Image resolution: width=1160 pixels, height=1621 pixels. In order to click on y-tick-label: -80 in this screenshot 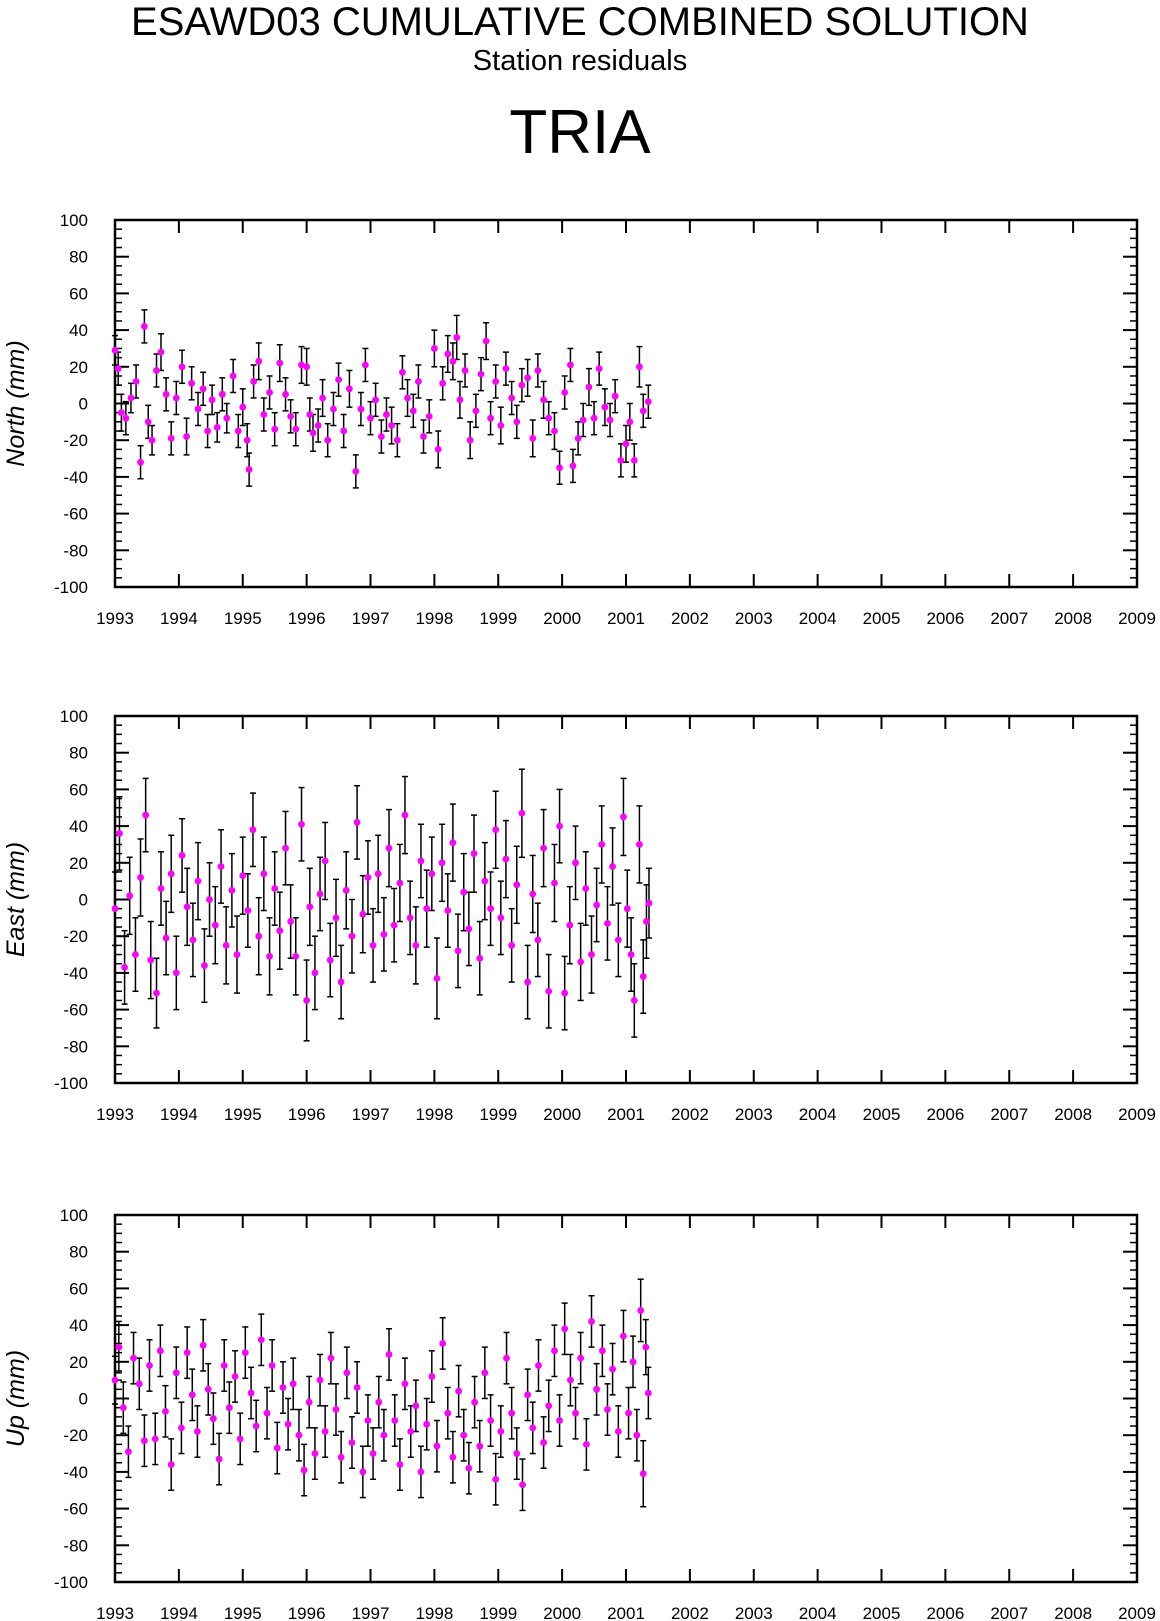, I will do `click(75, 1046)`.